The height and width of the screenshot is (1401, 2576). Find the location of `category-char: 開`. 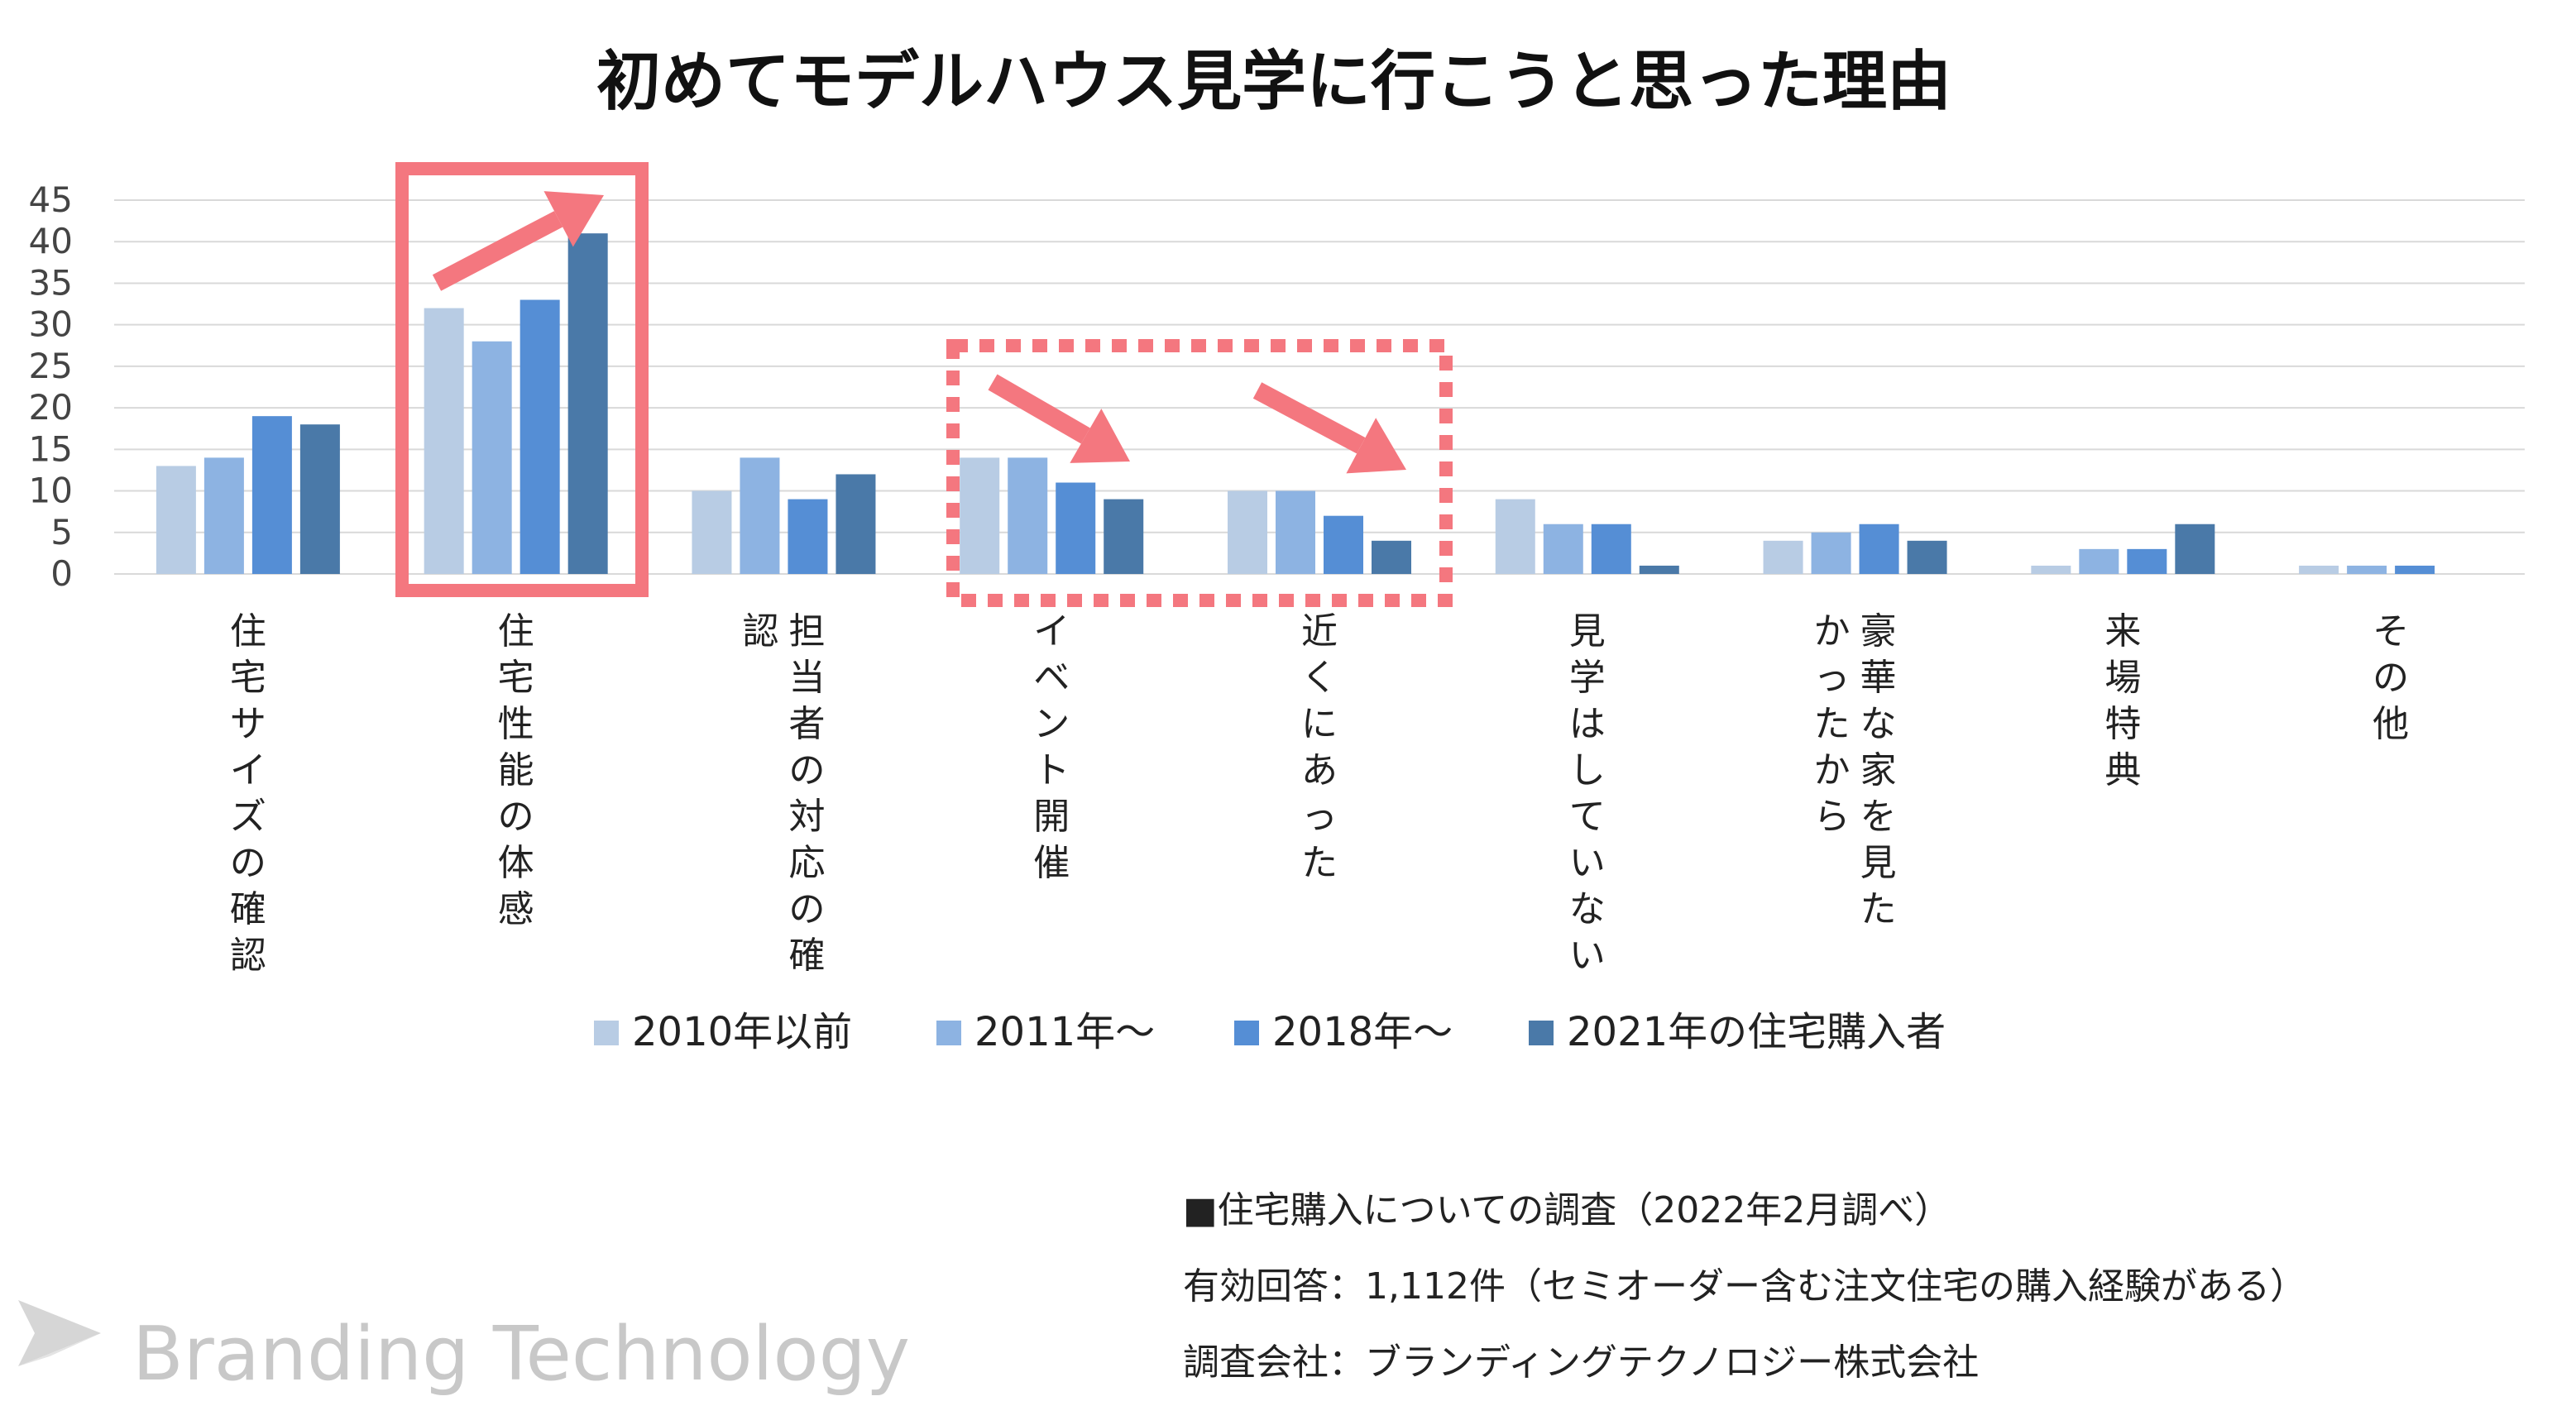

category-char: 開 is located at coordinates (1052, 817).